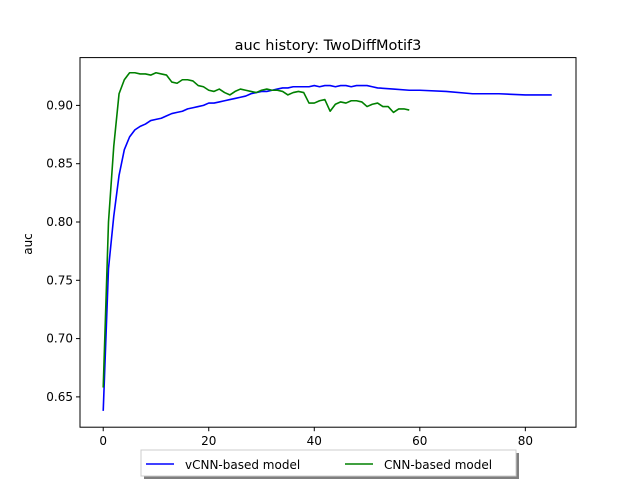  Describe the element at coordinates (59, 339) in the screenshot. I see `y-tick-label: 0.70` at that location.